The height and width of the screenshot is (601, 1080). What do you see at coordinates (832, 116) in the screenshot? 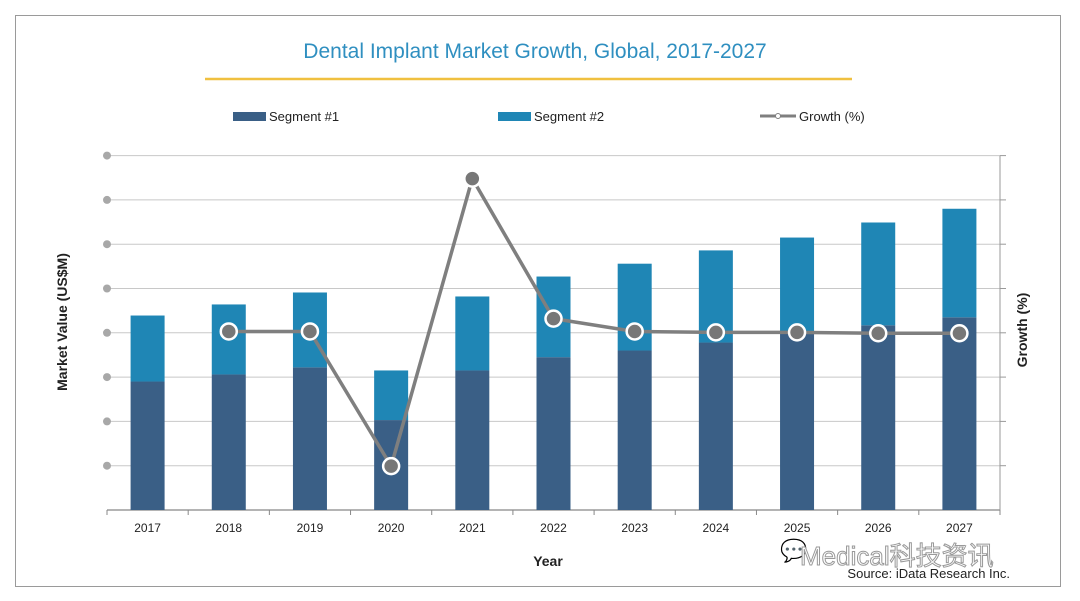
I see `legend-label-growth: Growth (%)` at bounding box center [832, 116].